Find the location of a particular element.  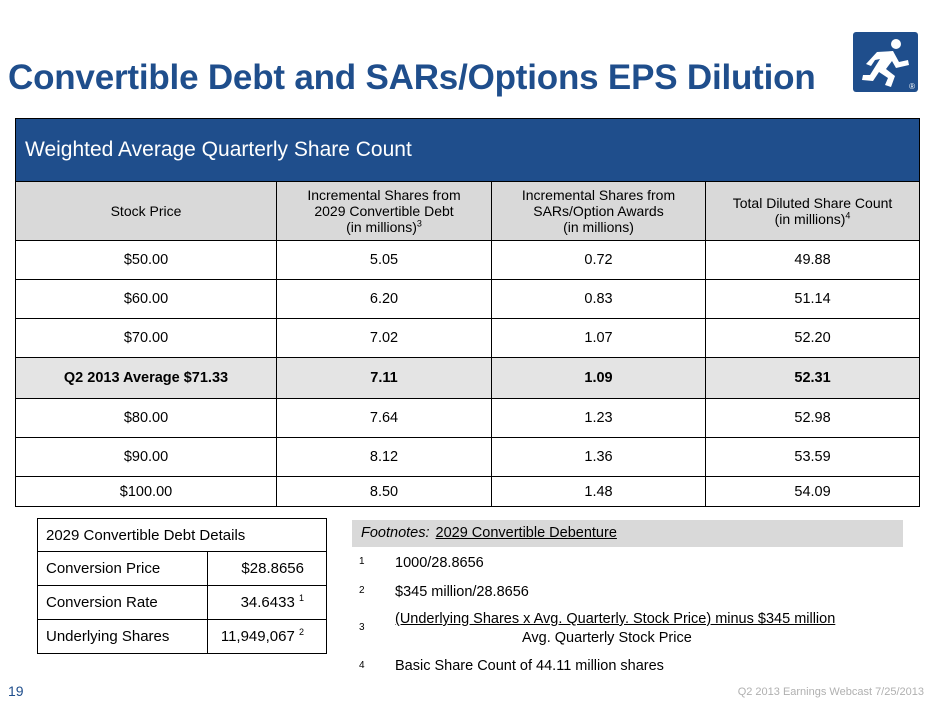

details-header-row: 2029 Convertible Debt Details is located at coordinates (182, 535).